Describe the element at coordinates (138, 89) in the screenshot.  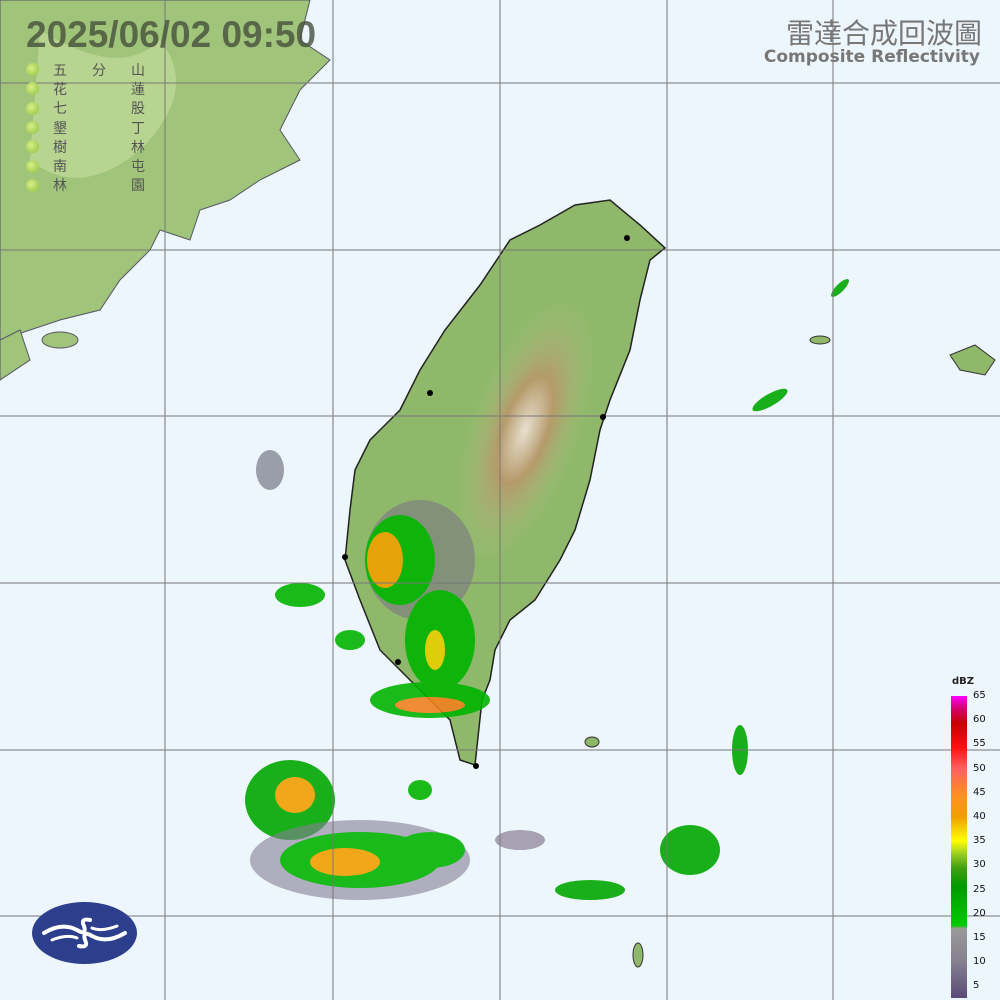
I see `station-char: 蓮` at that location.